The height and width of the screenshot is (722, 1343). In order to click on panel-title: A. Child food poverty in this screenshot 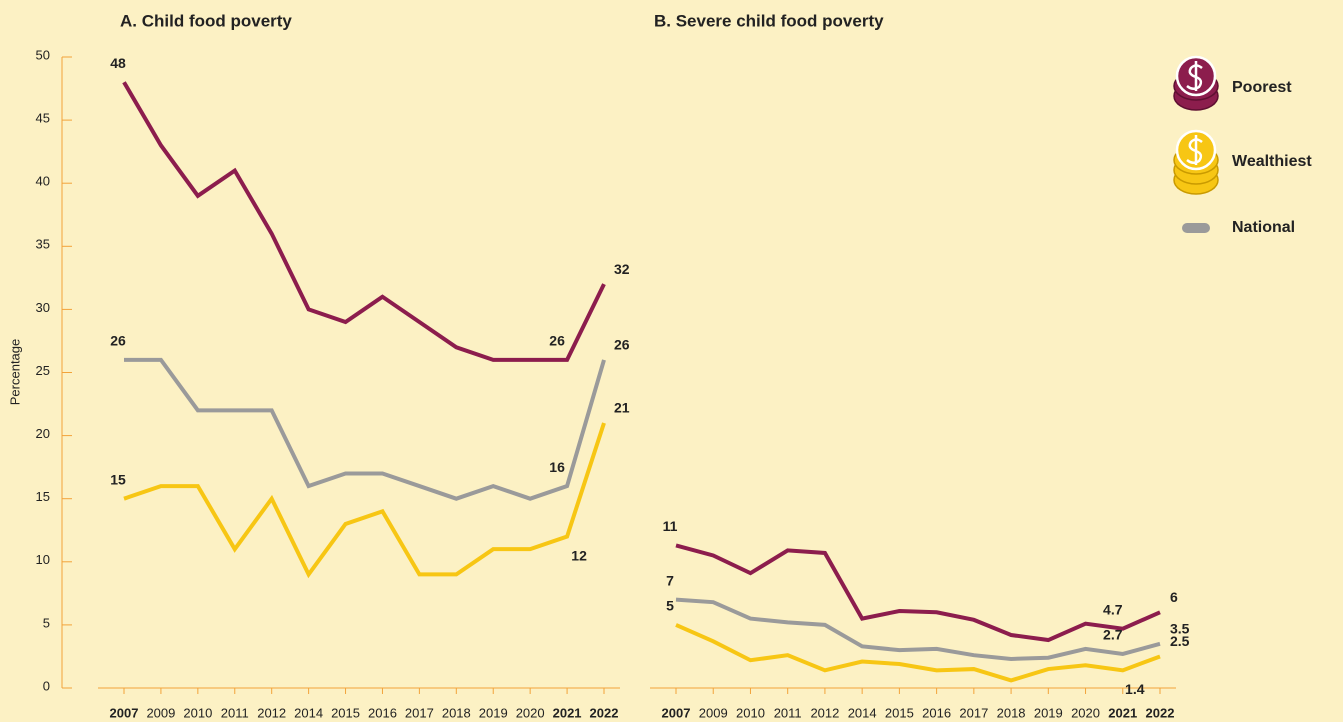, I will do `click(206, 20)`.